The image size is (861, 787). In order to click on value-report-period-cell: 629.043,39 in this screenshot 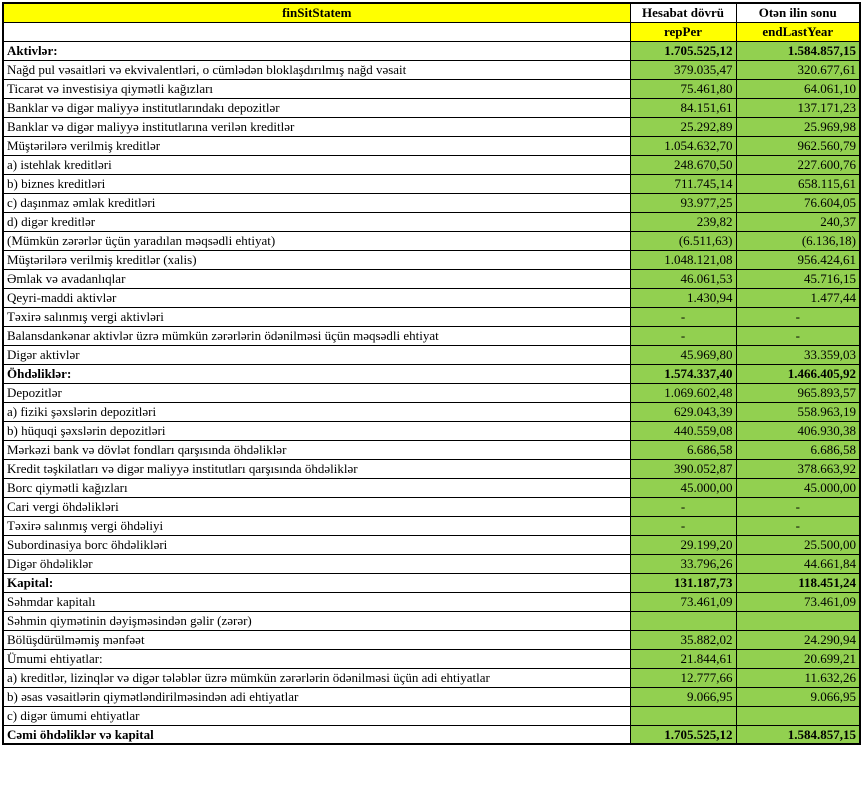, I will do `click(683, 411)`.